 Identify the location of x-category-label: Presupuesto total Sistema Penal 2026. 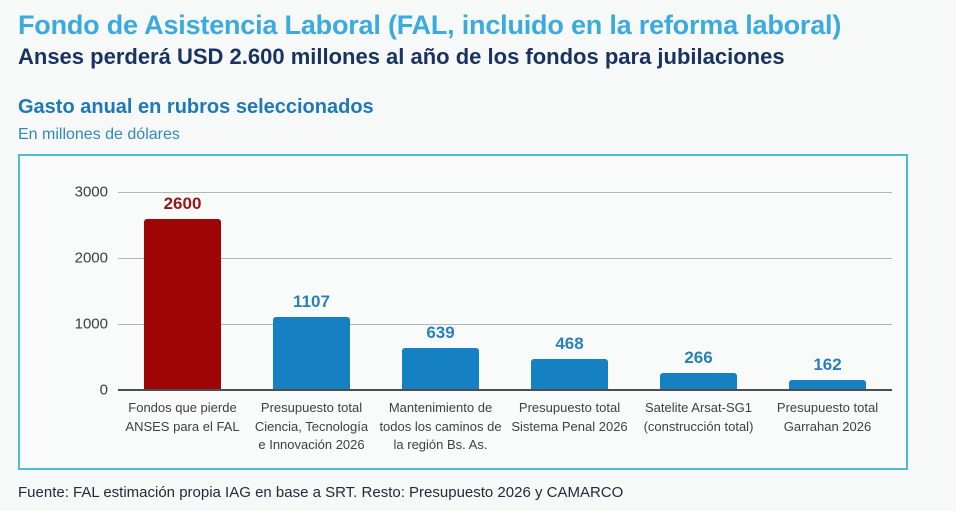
(569, 417).